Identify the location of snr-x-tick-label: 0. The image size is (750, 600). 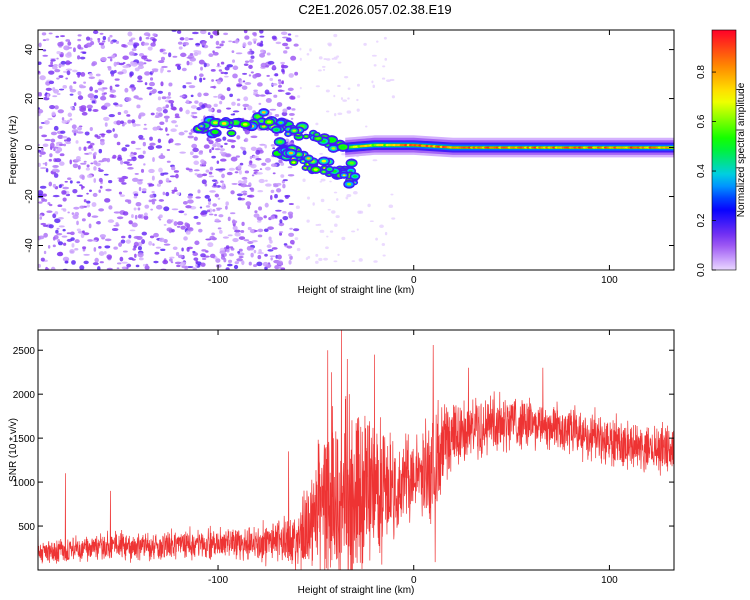
(414, 580).